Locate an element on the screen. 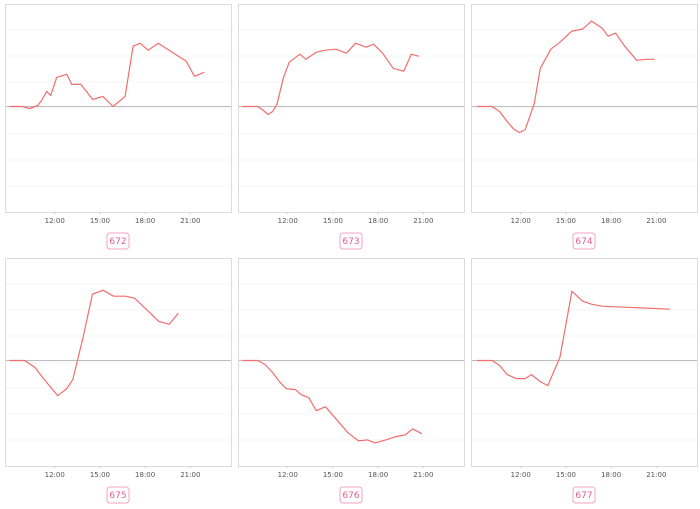  badge-label: 677 is located at coordinates (583, 496).